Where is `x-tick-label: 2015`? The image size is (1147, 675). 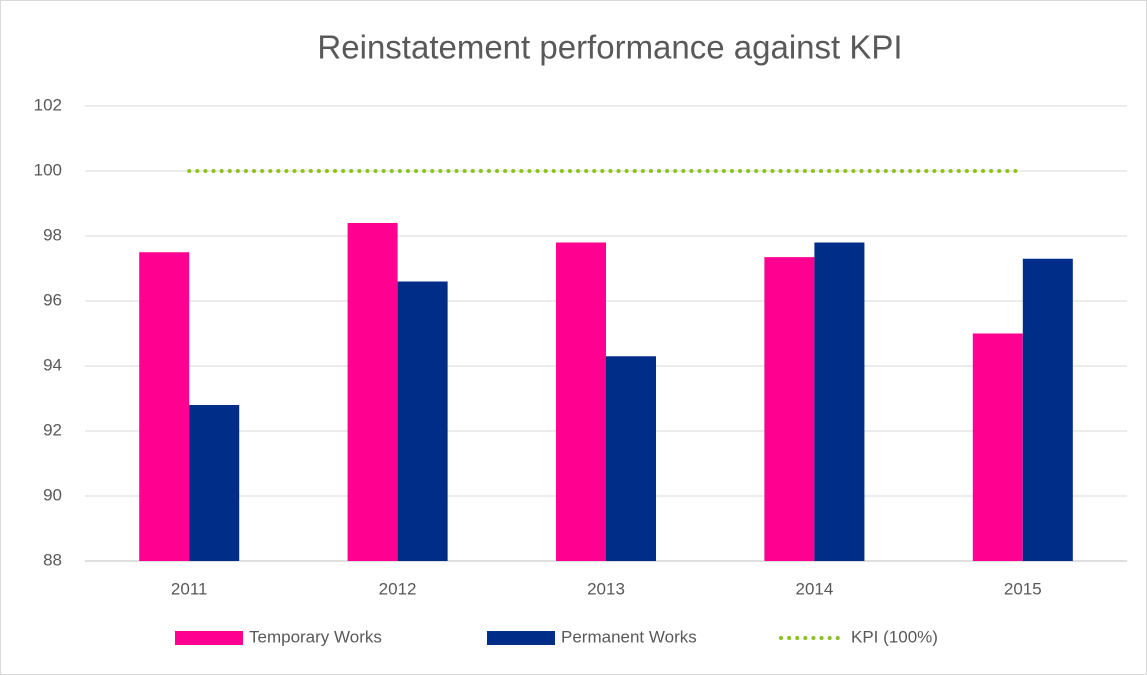
x-tick-label: 2015 is located at coordinates (1023, 588).